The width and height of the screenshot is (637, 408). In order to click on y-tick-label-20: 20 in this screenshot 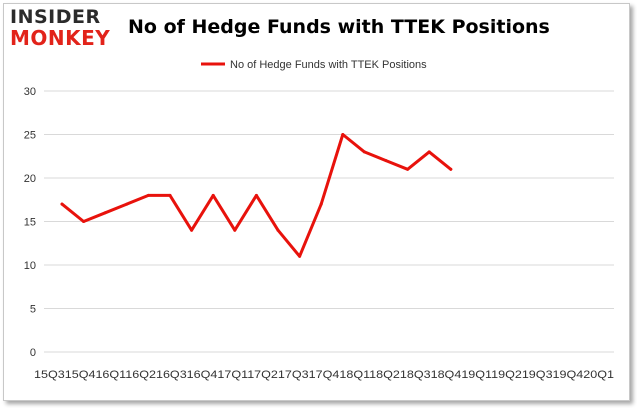, I will do `click(30, 179)`.